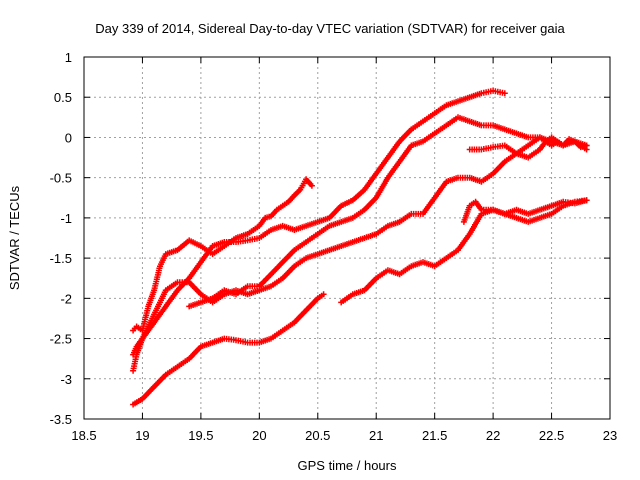 The width and height of the screenshot is (640, 480). What do you see at coordinates (68, 137) in the screenshot?
I see `y-tick-label: 0` at bounding box center [68, 137].